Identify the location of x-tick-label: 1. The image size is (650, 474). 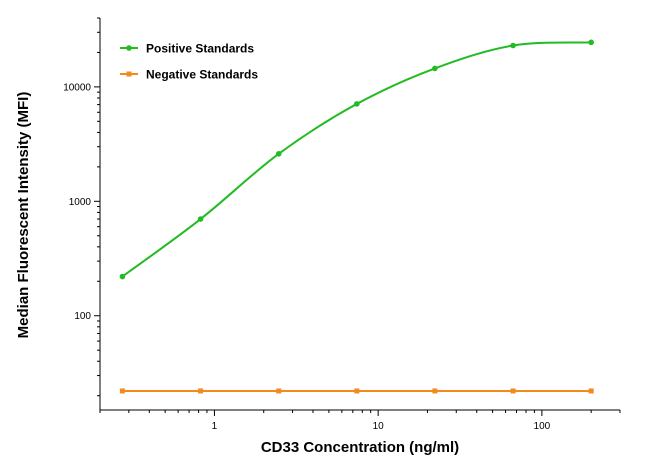
(215, 426).